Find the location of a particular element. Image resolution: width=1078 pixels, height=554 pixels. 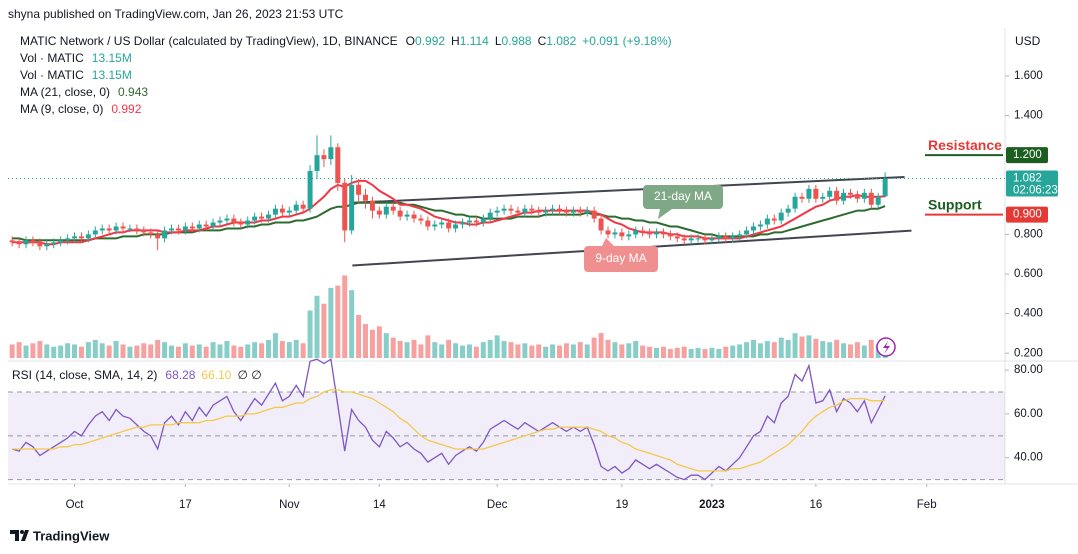

x-tick-label: 16 is located at coordinates (815, 505).